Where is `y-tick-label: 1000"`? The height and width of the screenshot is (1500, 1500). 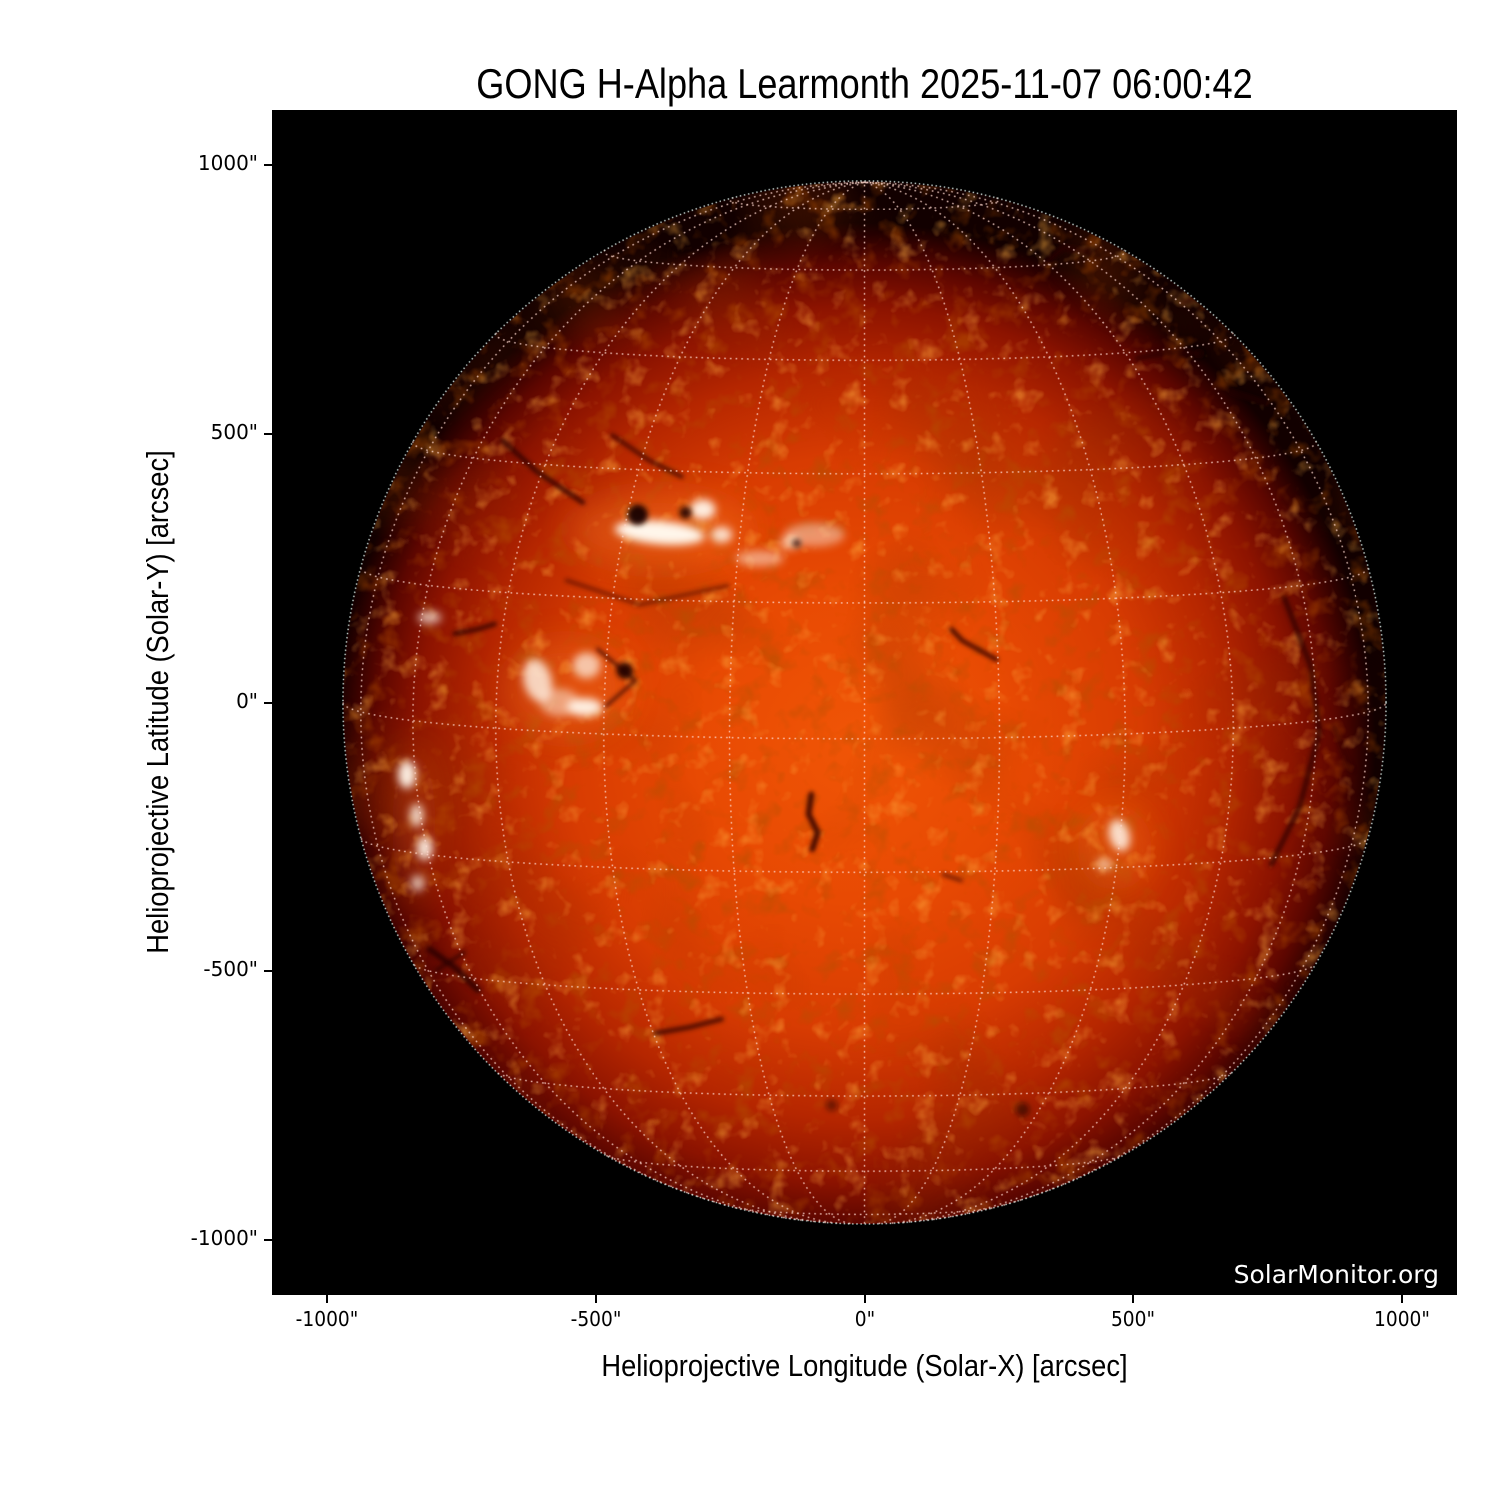 y-tick-label: 1000" is located at coordinates (227, 162).